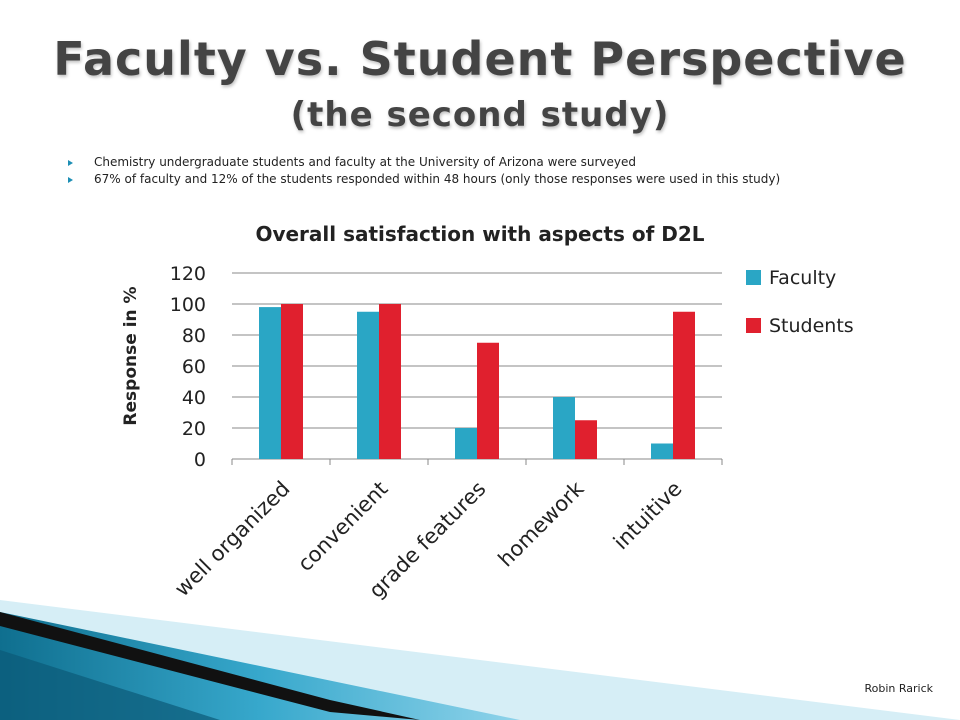 This screenshot has height=720, width=960. What do you see at coordinates (648, 516) in the screenshot?
I see `x-tick-label: intuitive` at bounding box center [648, 516].